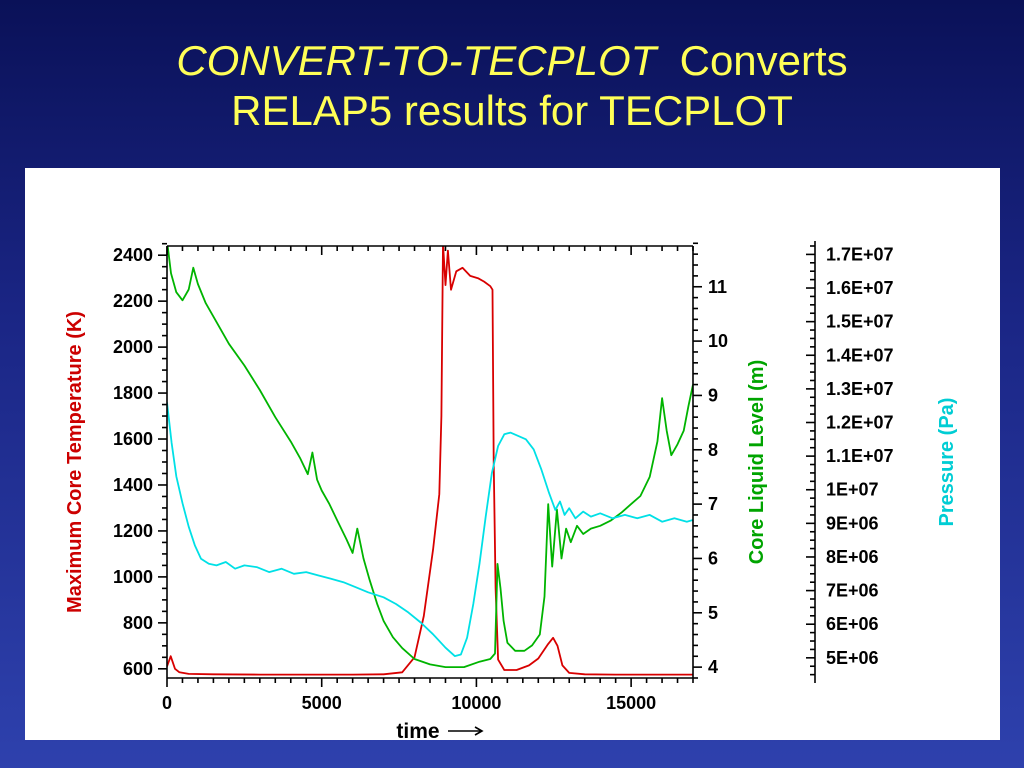  Describe the element at coordinates (133, 347) in the screenshot. I see `temperature-tick-label: 2000` at that location.